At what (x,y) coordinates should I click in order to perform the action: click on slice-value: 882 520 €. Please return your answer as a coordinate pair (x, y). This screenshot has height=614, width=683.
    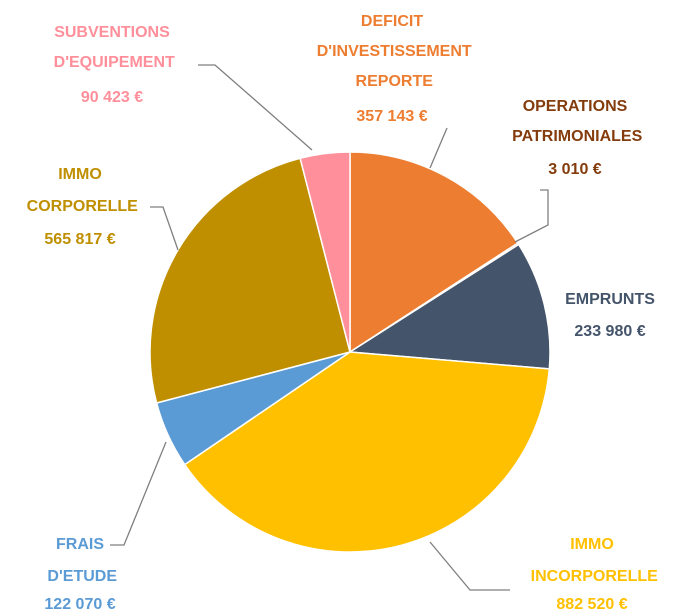
    Looking at the image, I should click on (591, 604).